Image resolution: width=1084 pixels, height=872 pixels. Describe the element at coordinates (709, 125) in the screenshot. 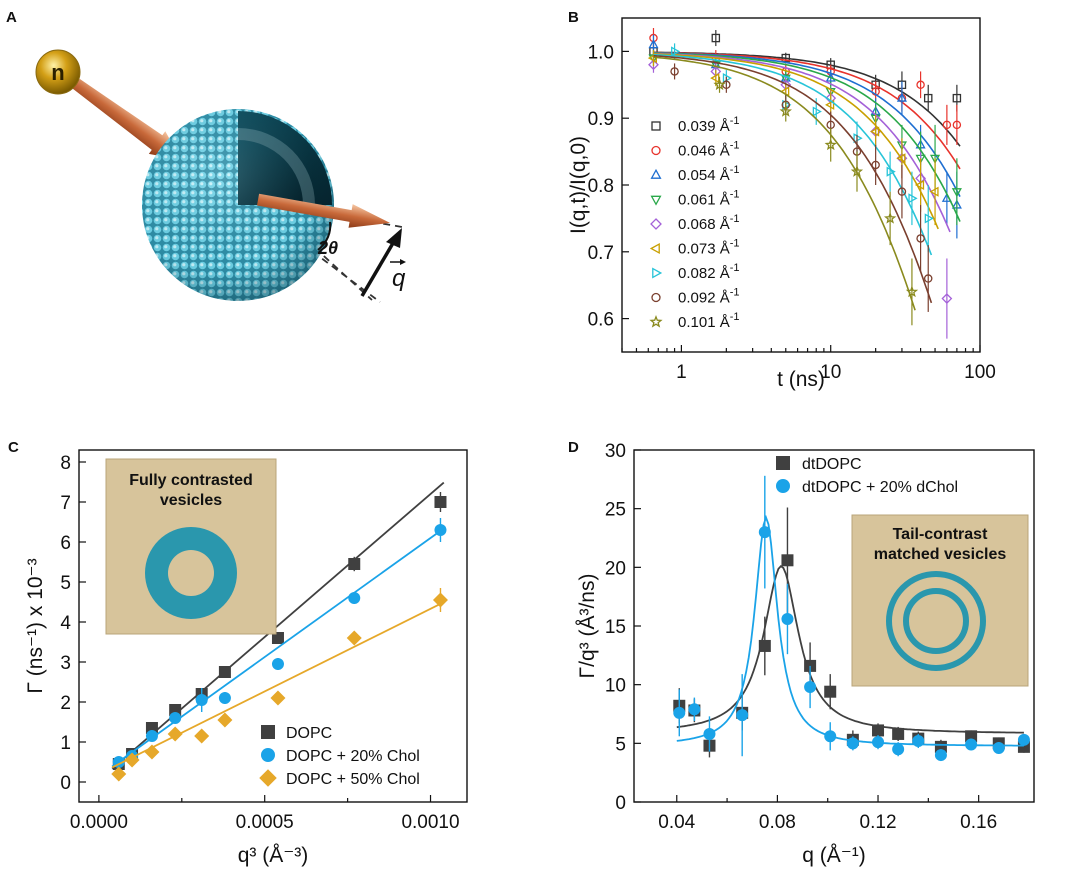

I see `legend-label: 0.039 Å-1` at that location.